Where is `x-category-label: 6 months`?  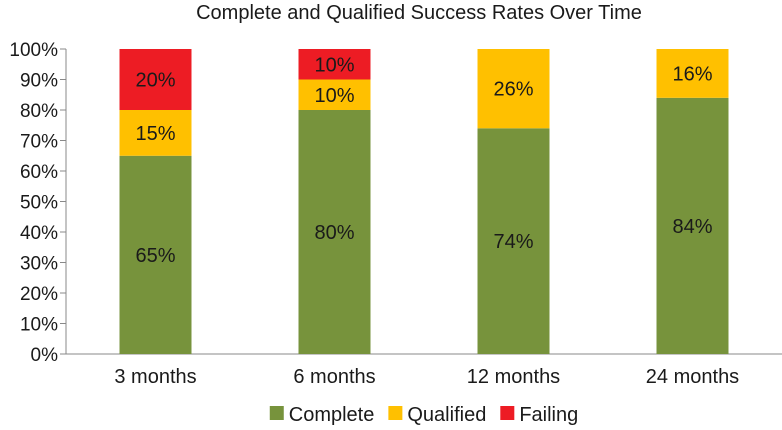
x-category-label: 6 months is located at coordinates (334, 377).